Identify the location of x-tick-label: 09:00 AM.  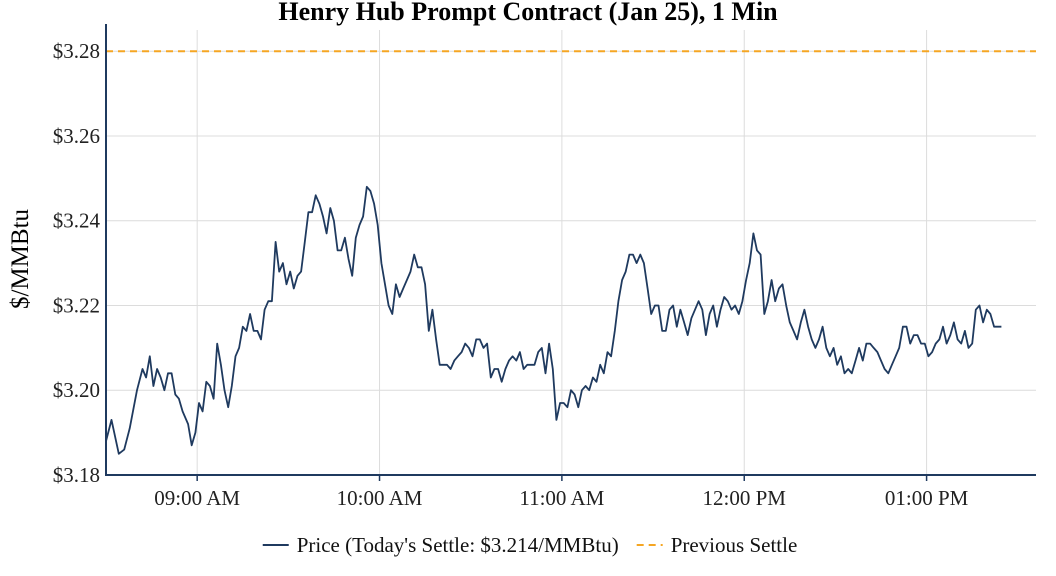
(197, 498).